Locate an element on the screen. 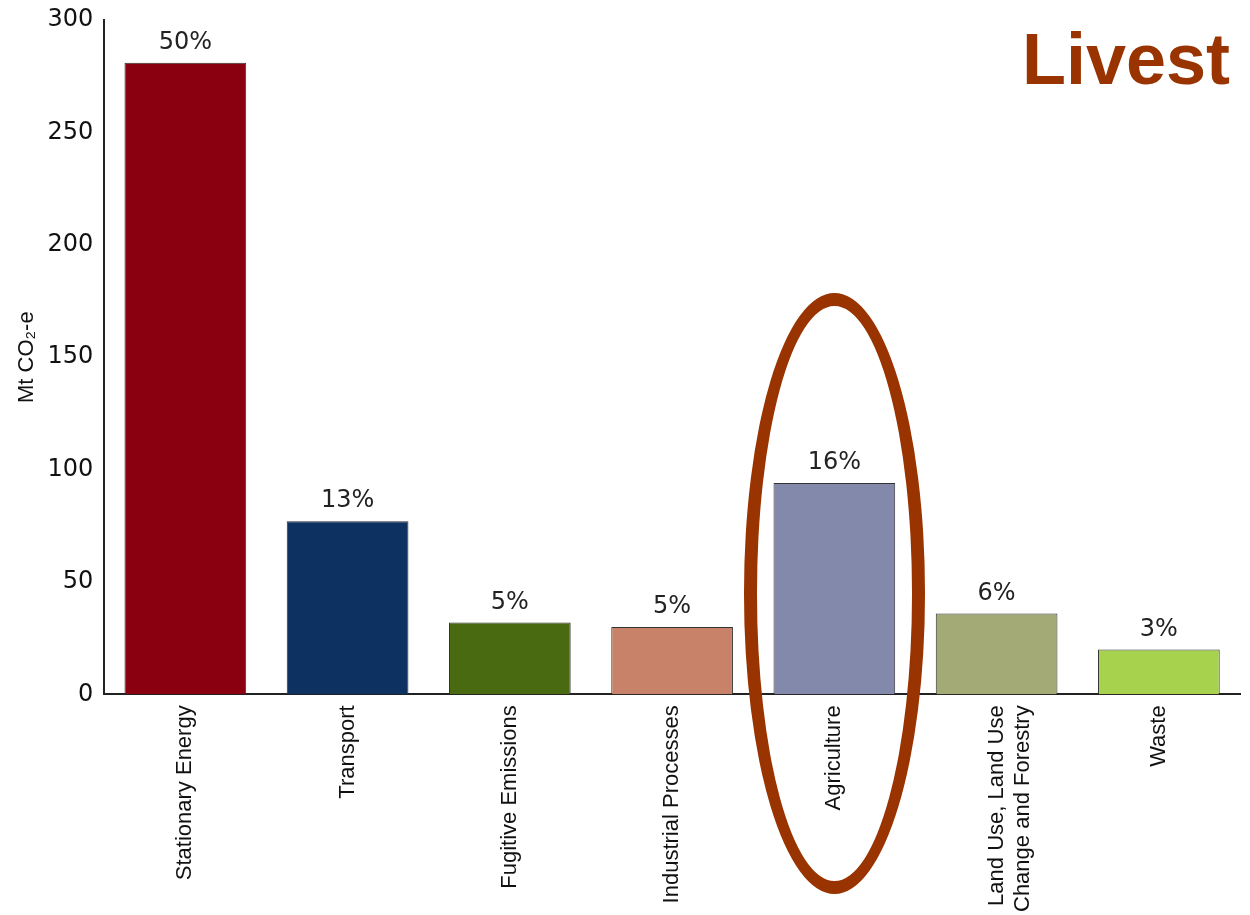 The image size is (1250, 915). x-tick-label: Waste is located at coordinates (1157, 736).